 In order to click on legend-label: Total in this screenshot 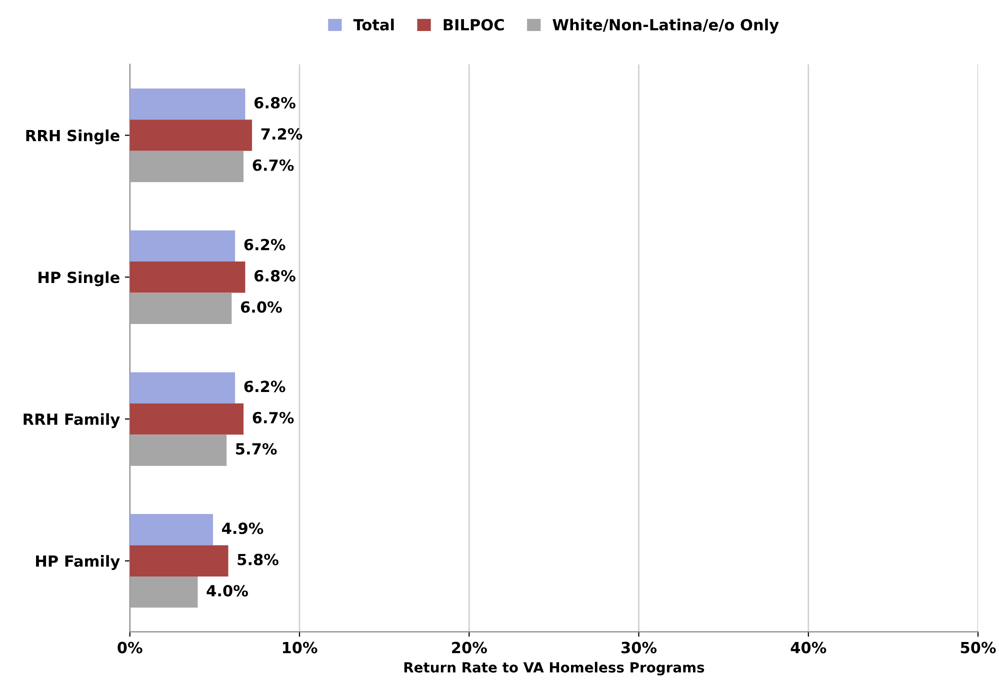, I will do `click(373, 24)`.